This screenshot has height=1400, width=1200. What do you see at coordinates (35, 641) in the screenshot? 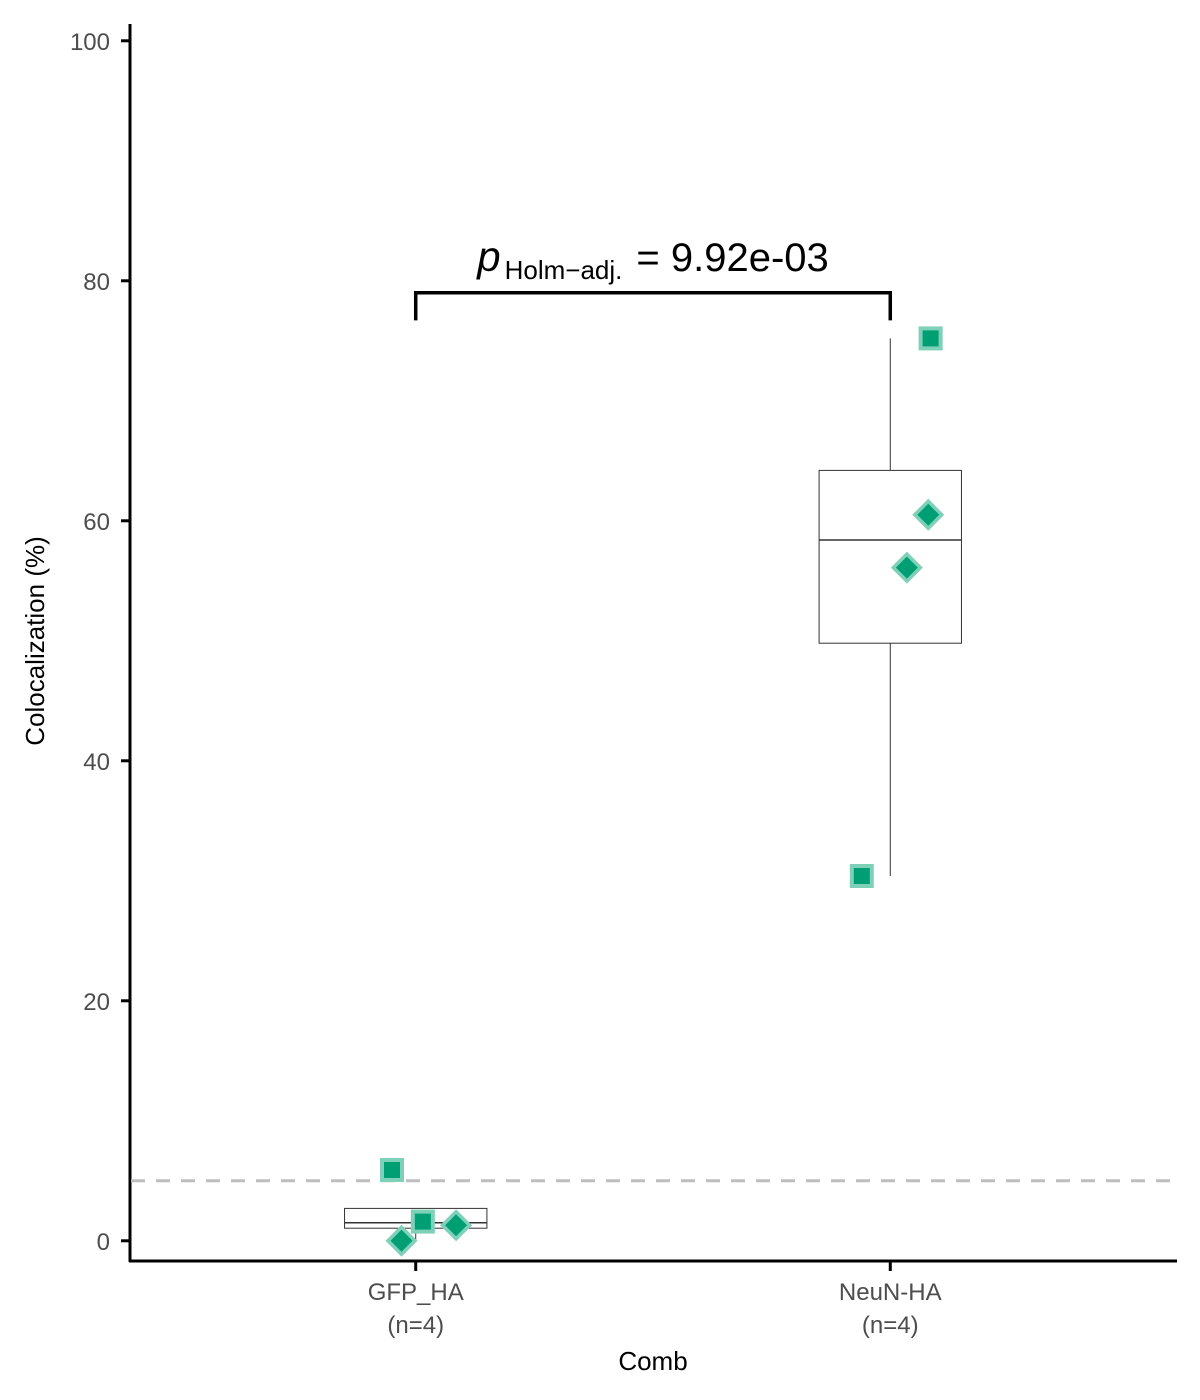
I see `y-axis-title: Colocalization (%)` at bounding box center [35, 641].